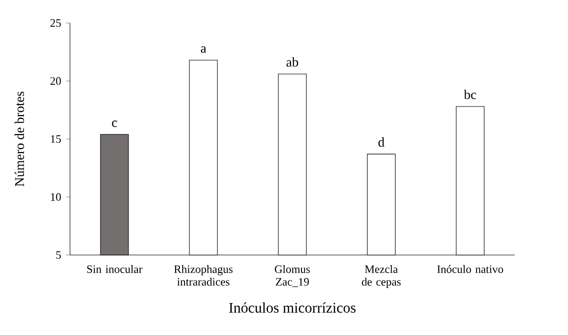 This screenshot has width=568, height=335. I want to click on x-tick-label: Glomus Zac_19, so click(292, 276).